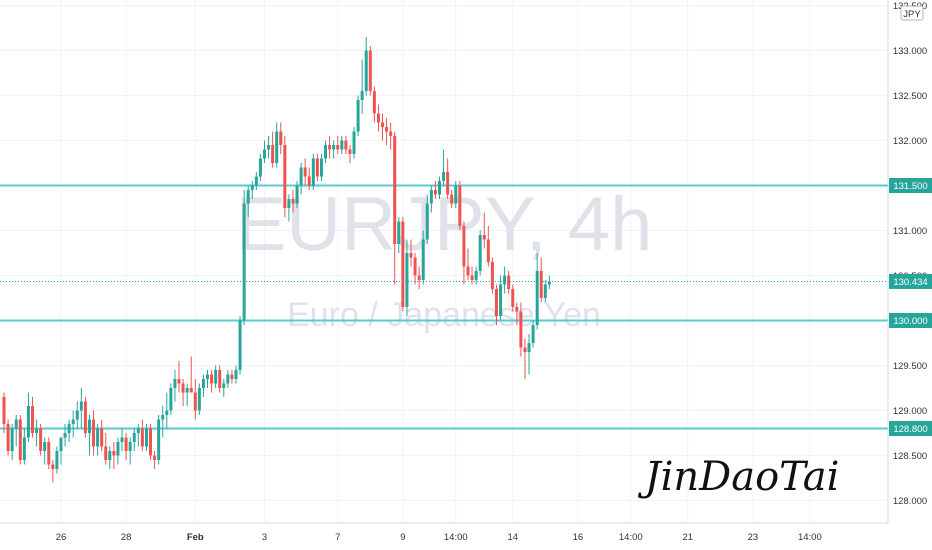 Image resolution: width=932 pixels, height=550 pixels. Describe the element at coordinates (910, 282) in the screenshot. I see `current-price-label: 130.434` at that location.